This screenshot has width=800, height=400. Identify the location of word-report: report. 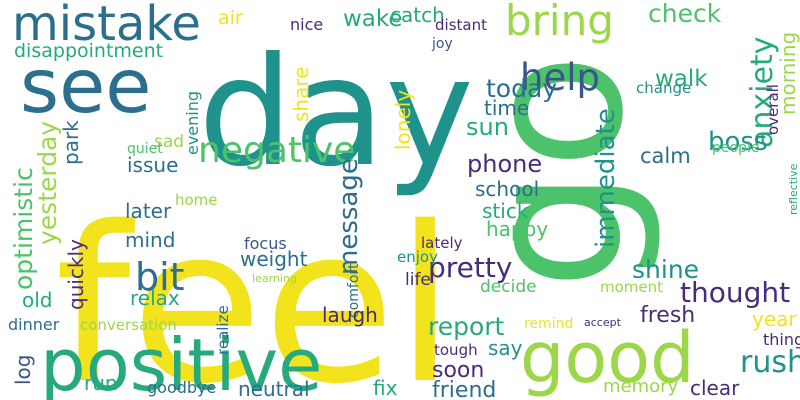
(466, 326).